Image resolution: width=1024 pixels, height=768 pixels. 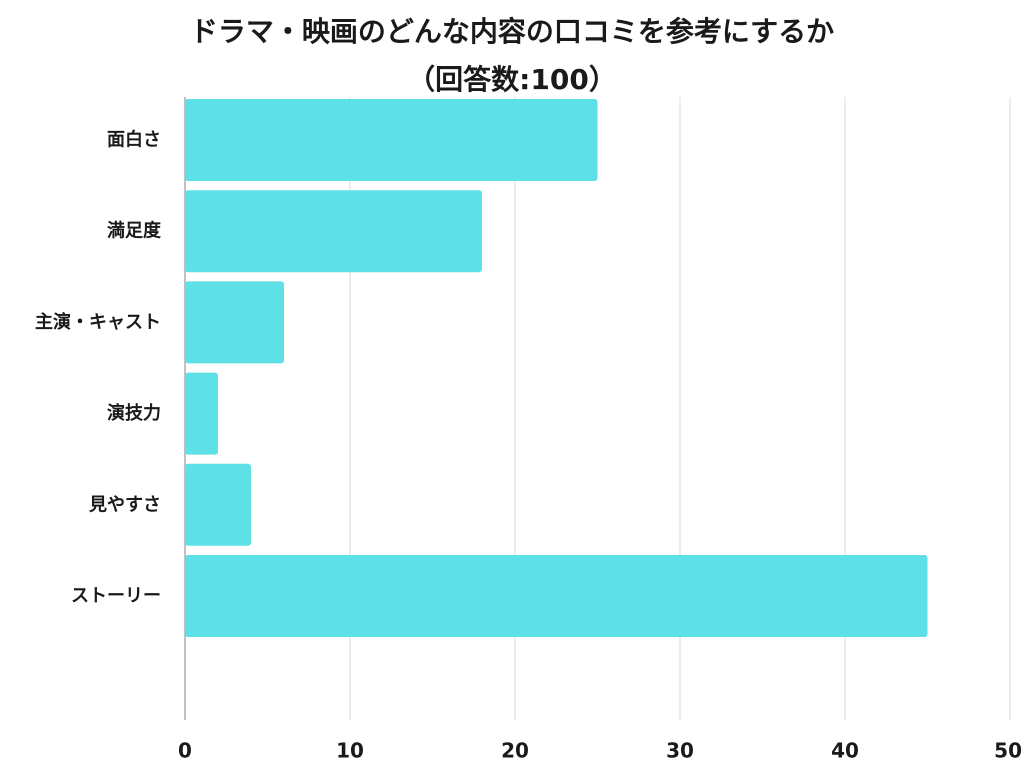 I want to click on category-label-5: ストーリー, so click(x=116, y=596).